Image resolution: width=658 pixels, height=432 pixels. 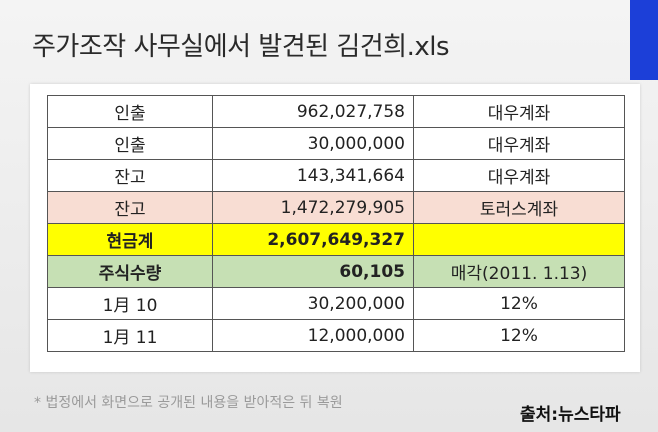 I want to click on table-cell: 매각(2011. 1.13), so click(x=519, y=271).